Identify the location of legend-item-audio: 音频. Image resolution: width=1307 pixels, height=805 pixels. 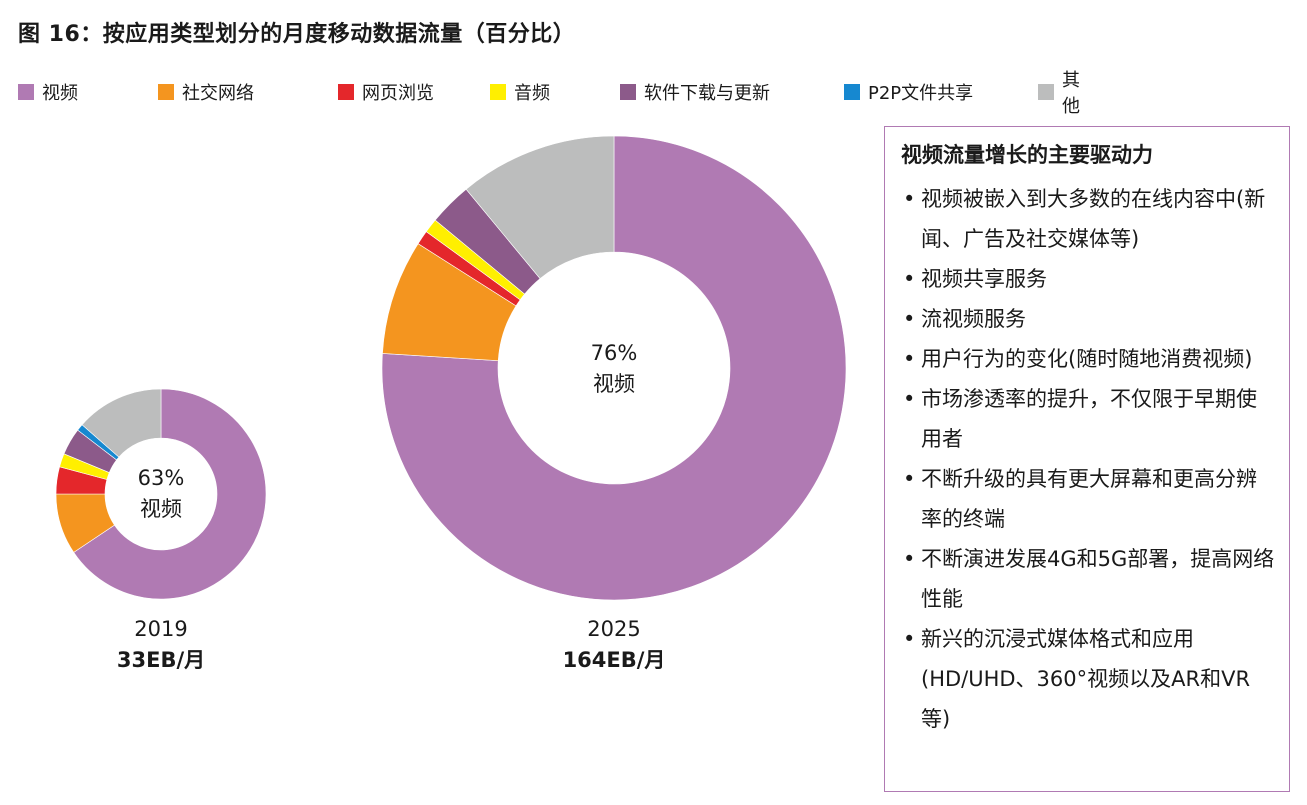
(520, 92).